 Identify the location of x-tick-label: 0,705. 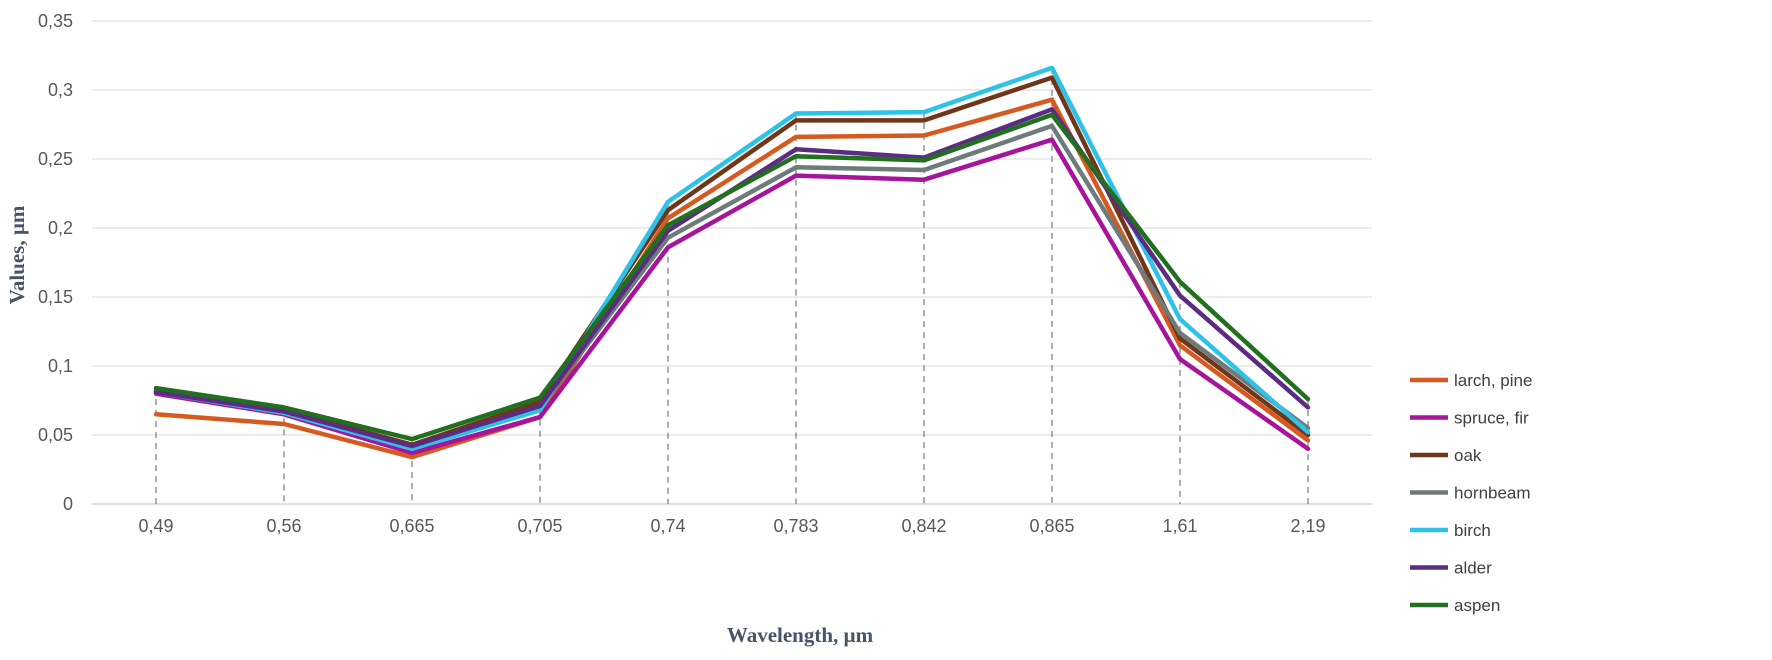
(539, 526).